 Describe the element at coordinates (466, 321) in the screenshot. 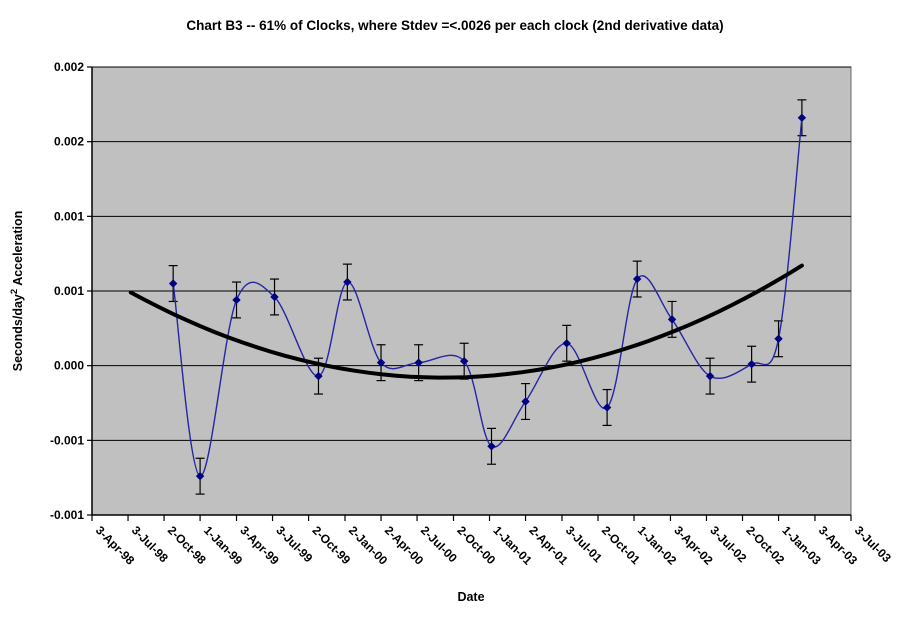

I see `trendline` at that location.